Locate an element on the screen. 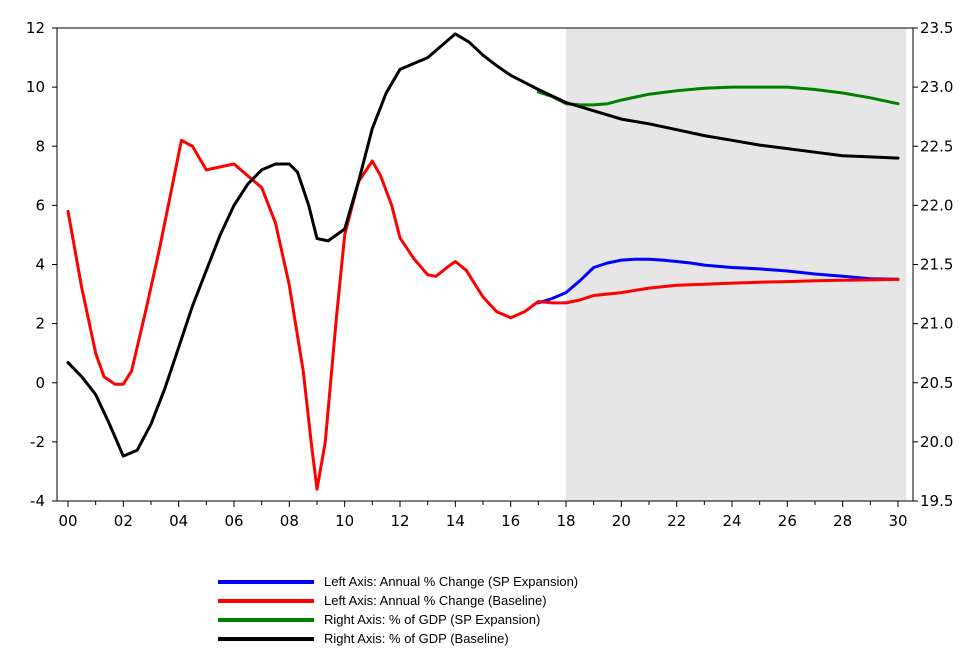  x-tick-label: 06 is located at coordinates (233, 521).